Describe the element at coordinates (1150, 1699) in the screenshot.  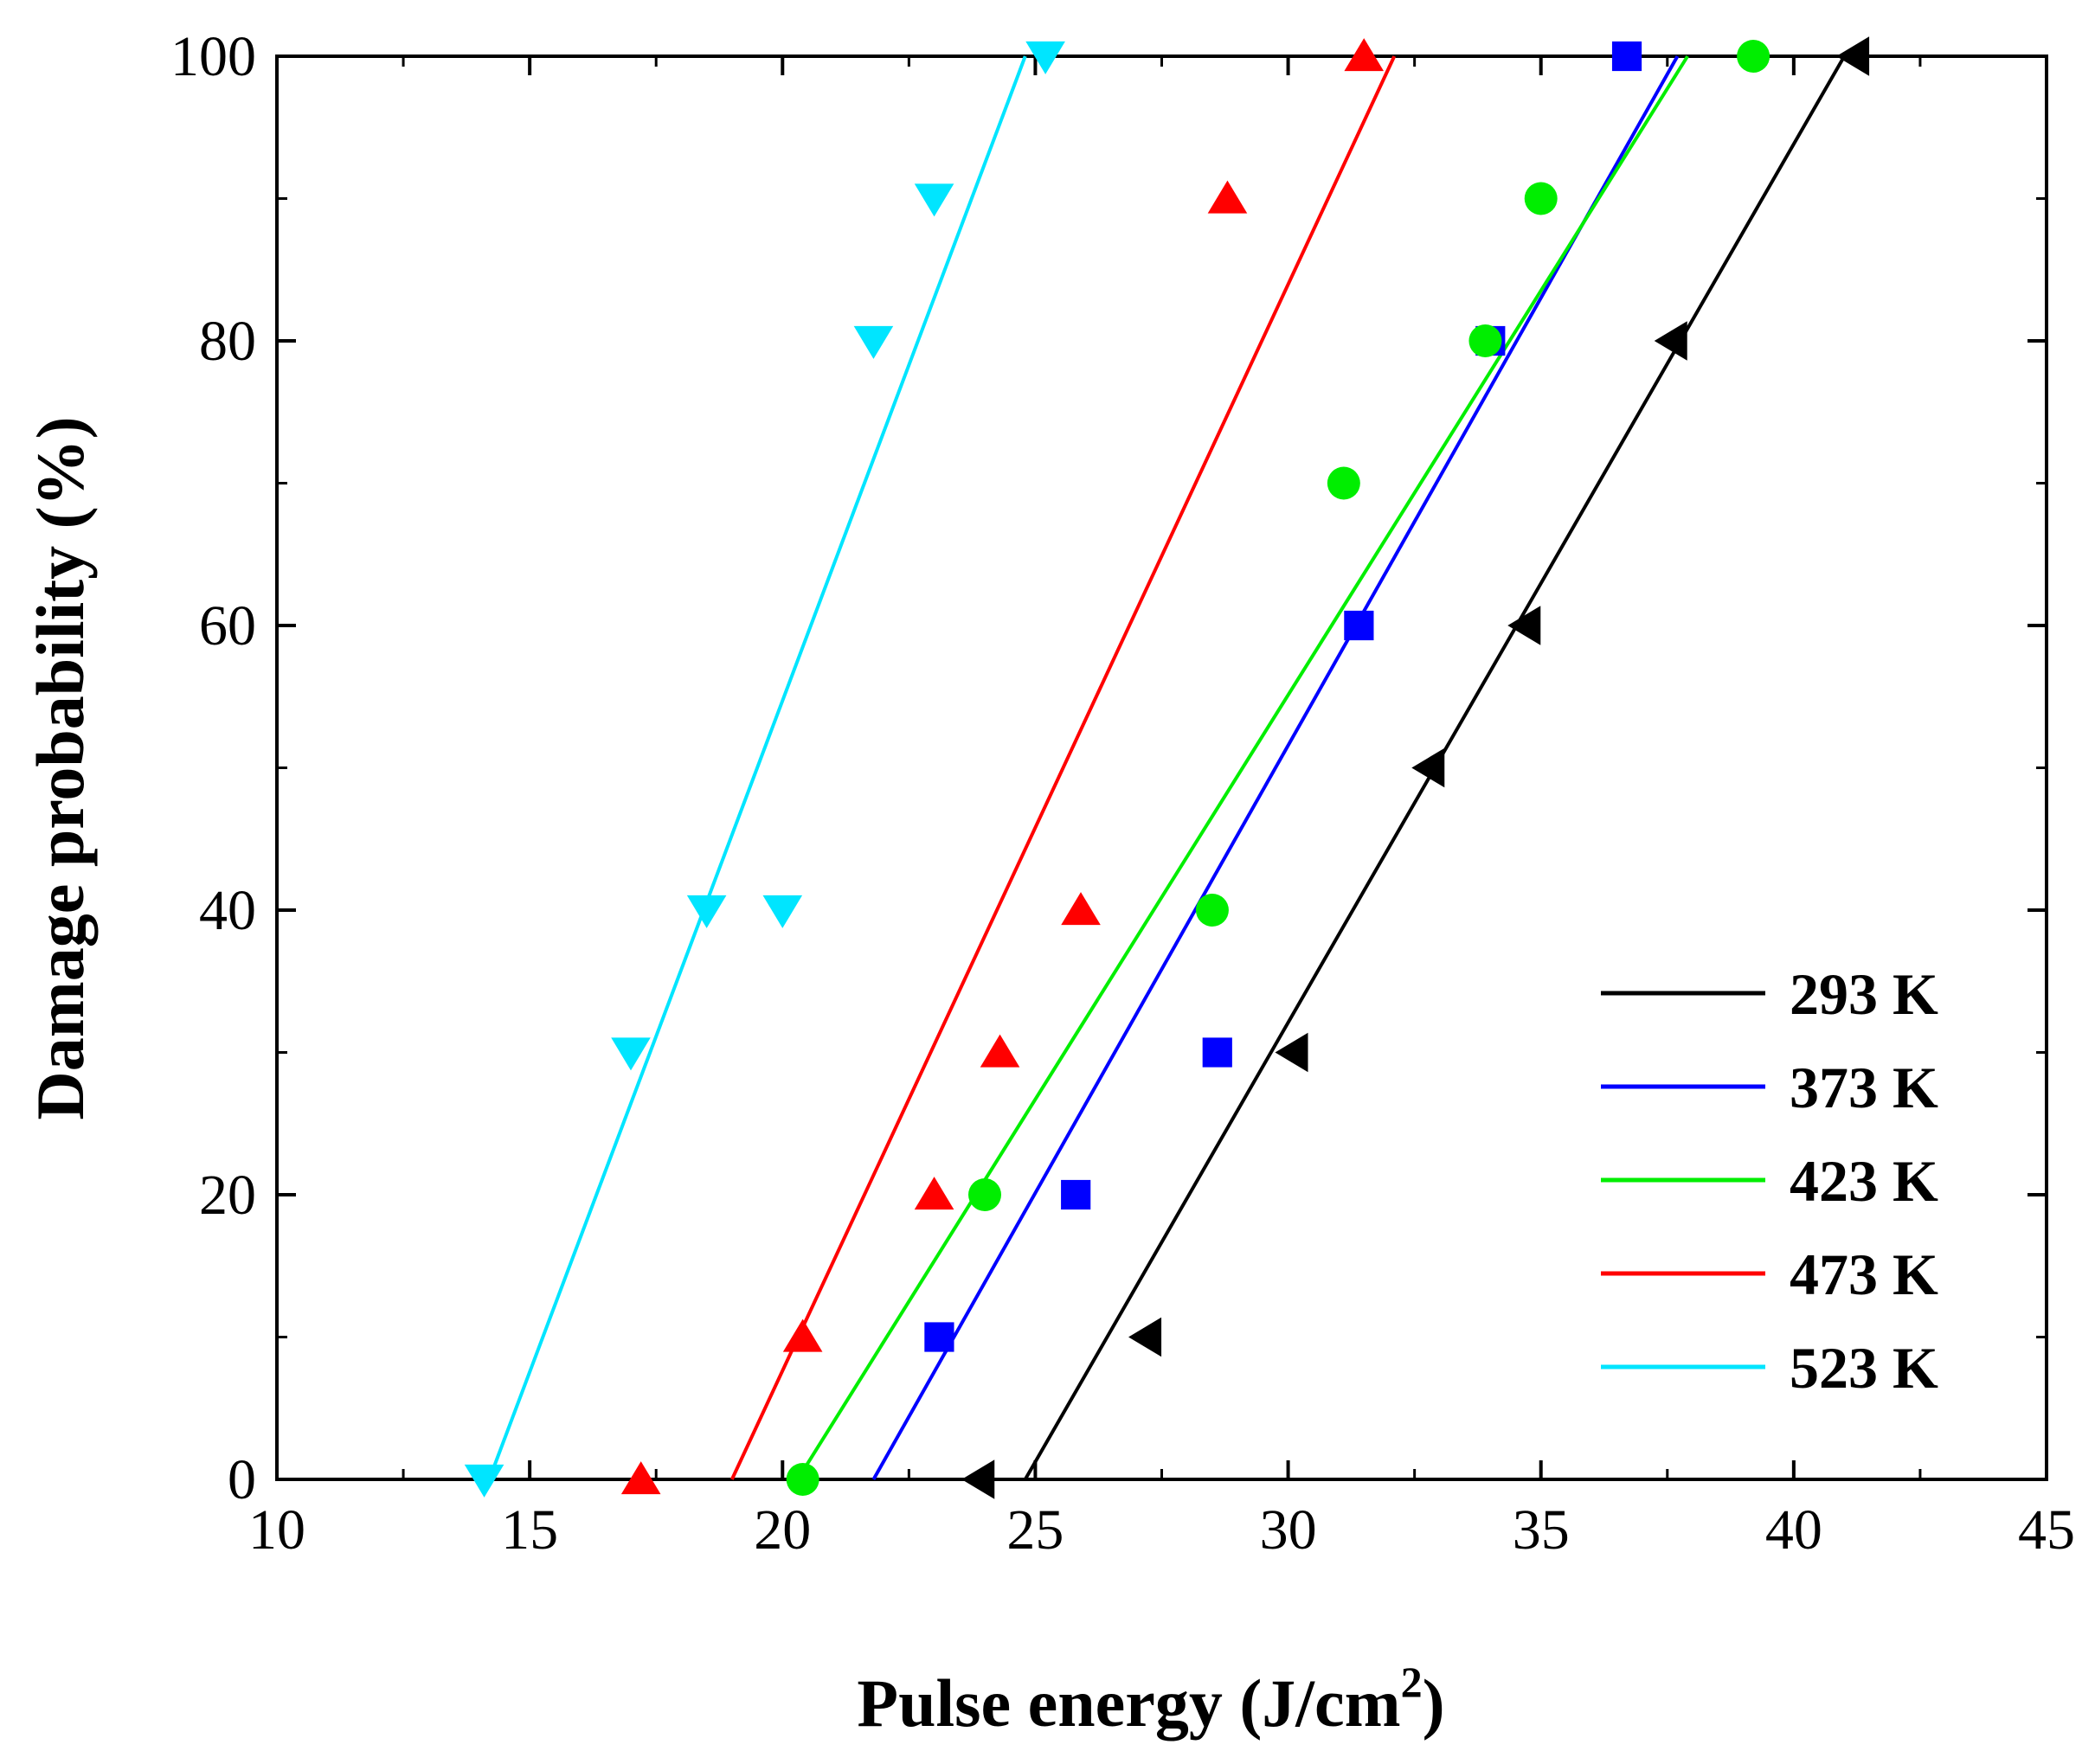
I see `x-axis-title: Pulse energy (J/cm2)` at that location.